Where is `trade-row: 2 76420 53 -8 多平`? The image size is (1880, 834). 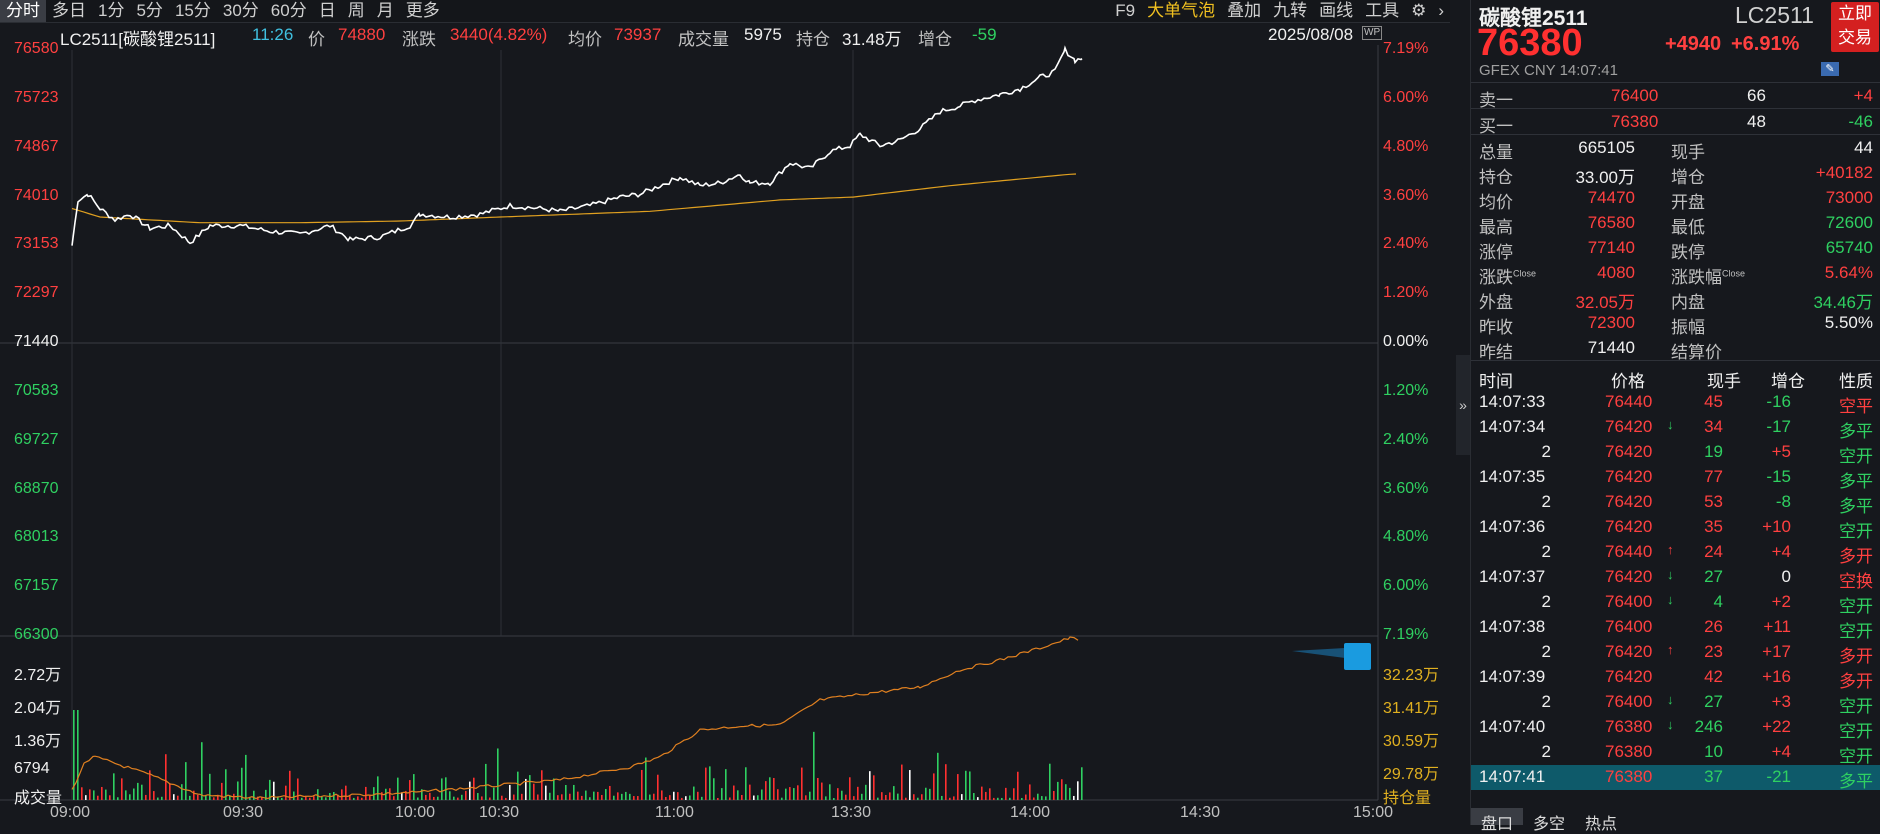 trade-row: 2 76420 53 -8 多平 is located at coordinates (1675, 503).